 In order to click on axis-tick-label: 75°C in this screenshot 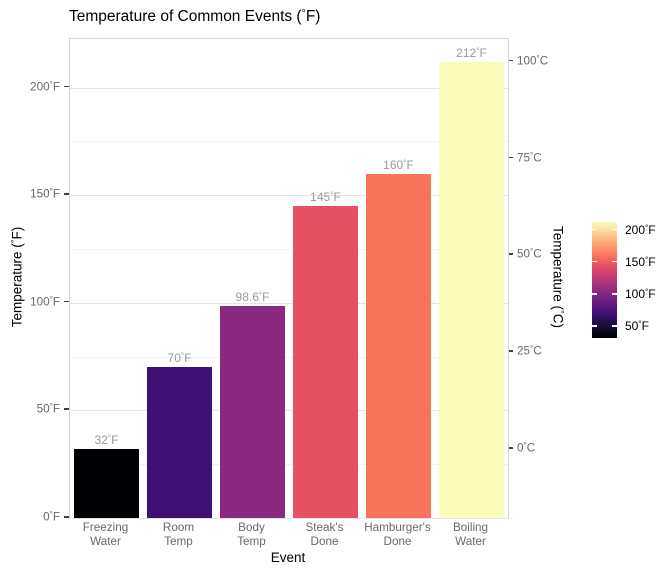, I will do `click(529, 157)`.